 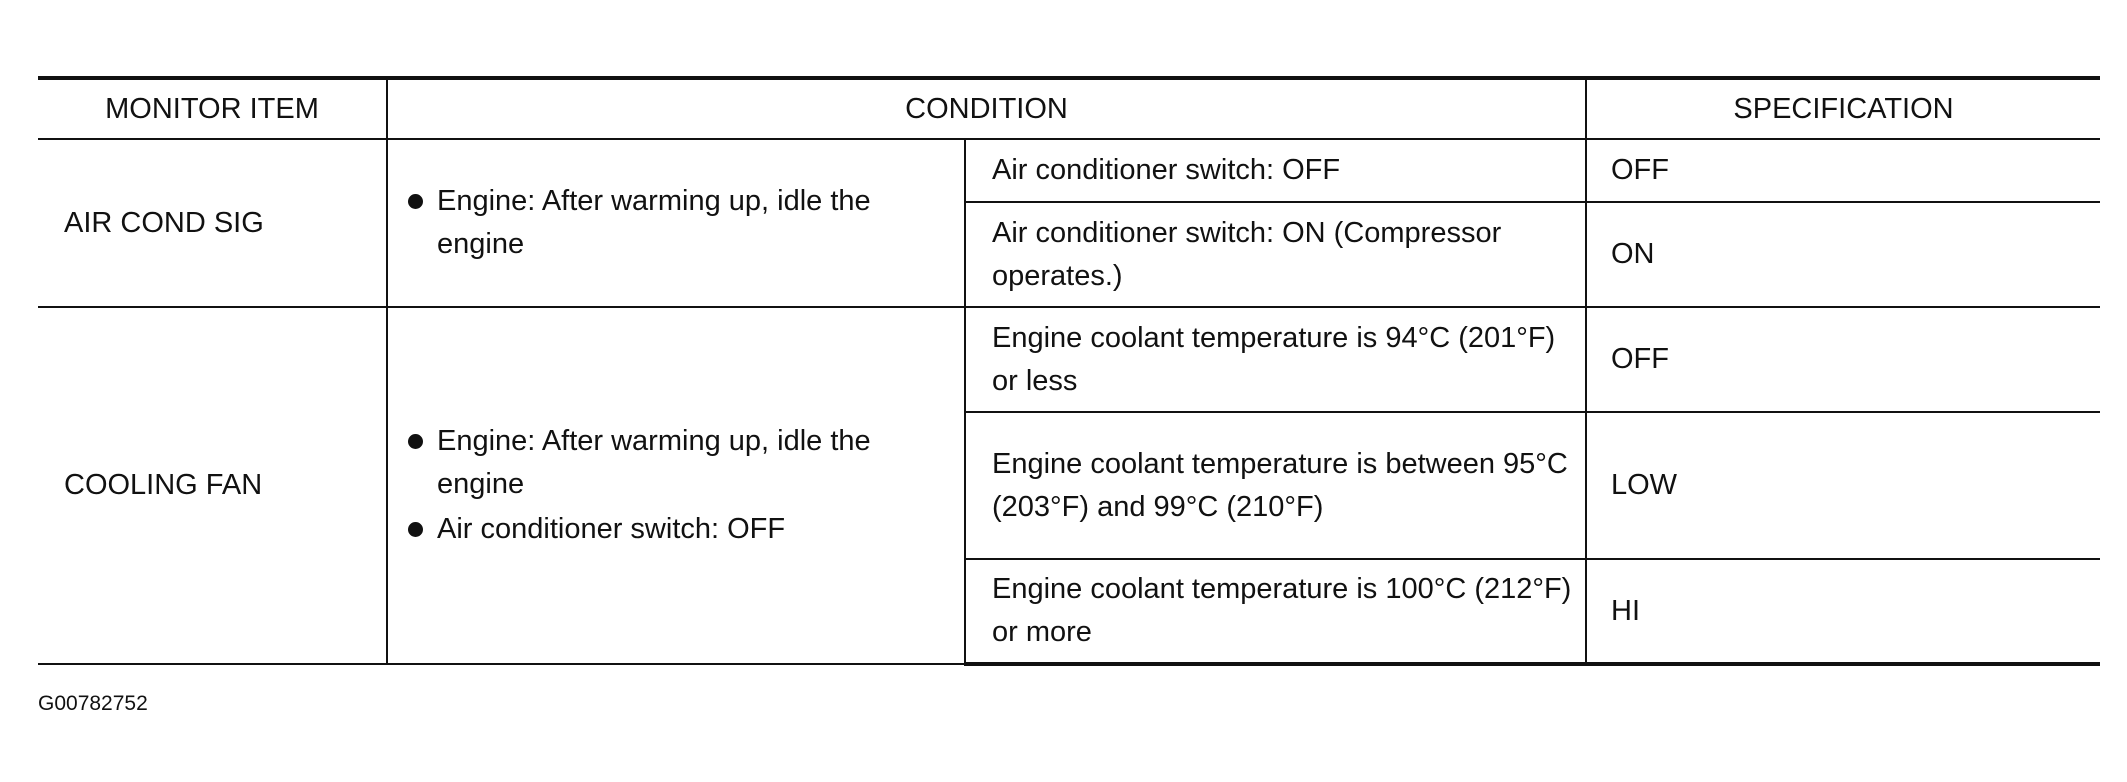 What do you see at coordinates (1842, 485) in the screenshot?
I see `spec-cell: LOW` at bounding box center [1842, 485].